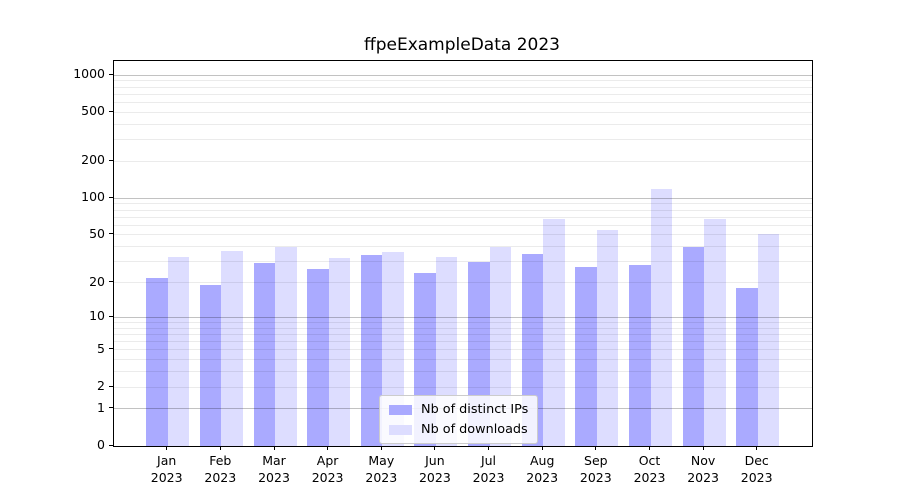 This screenshot has height=500, width=900. What do you see at coordinates (768, 339) in the screenshot?
I see `bar-dec-downloads` at bounding box center [768, 339].